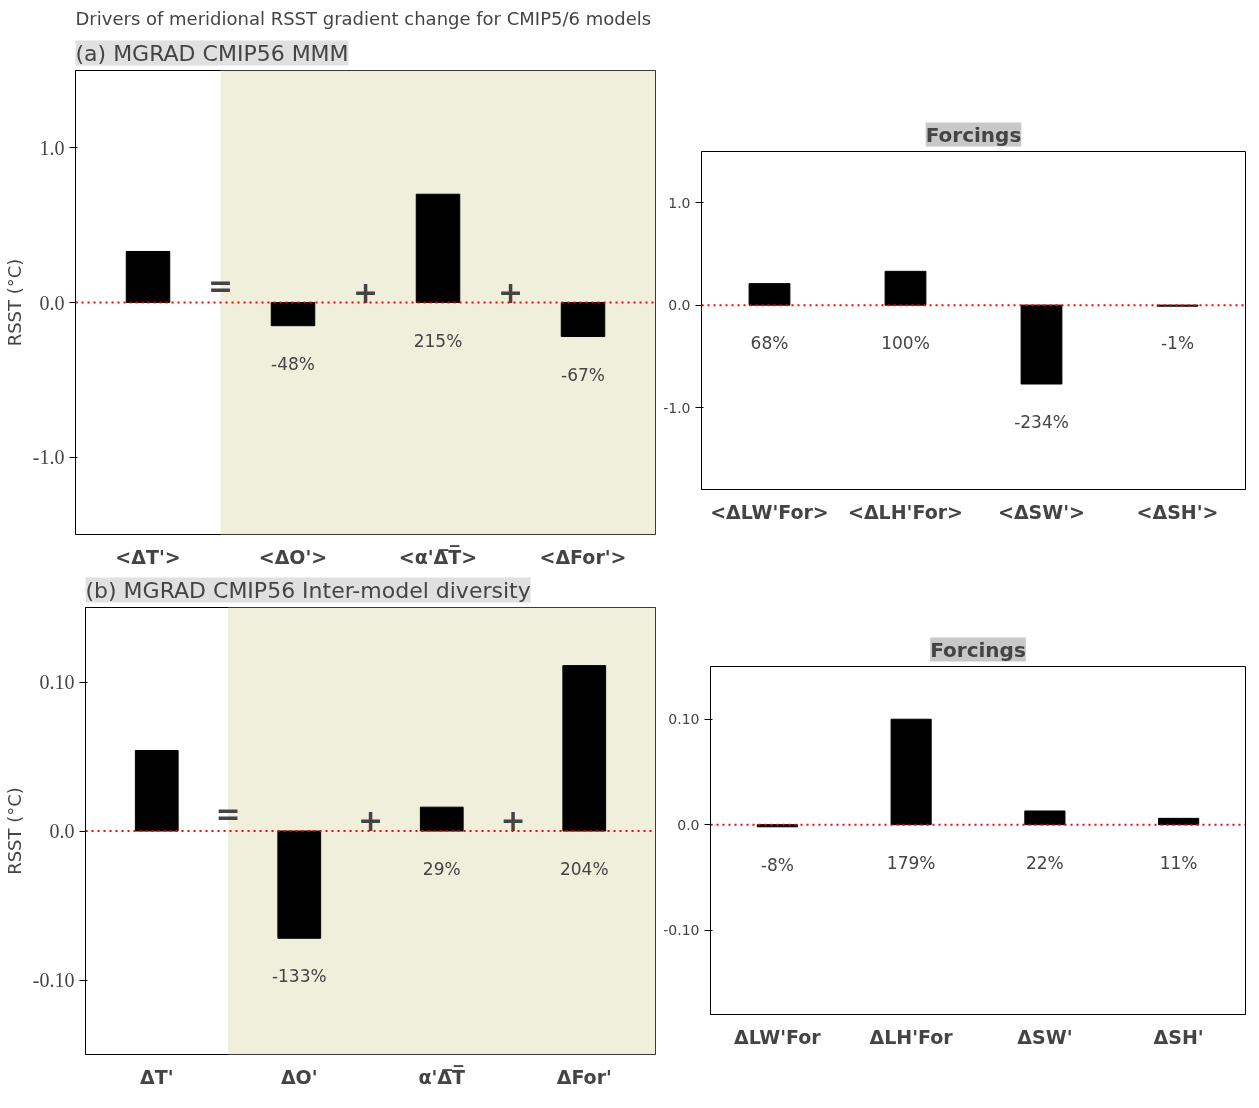 This screenshot has width=1259, height=1108. What do you see at coordinates (438, 556) in the screenshot?
I see `x-tick-label: <α'Δ̅T̅>` at bounding box center [438, 556].